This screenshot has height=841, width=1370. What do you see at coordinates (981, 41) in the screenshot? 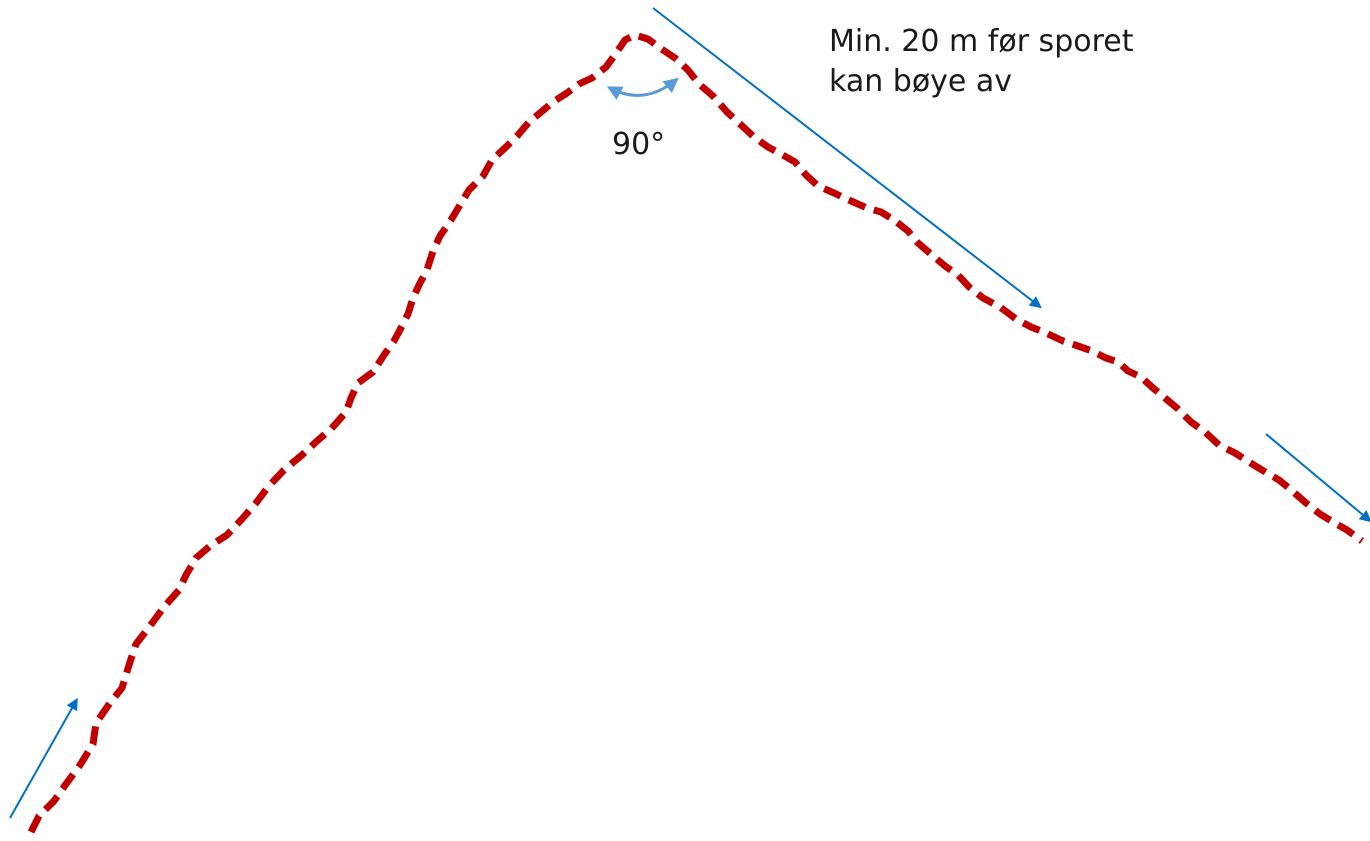
I see `distance-note-line-1: Min. 20 m før sporet` at bounding box center [981, 41].